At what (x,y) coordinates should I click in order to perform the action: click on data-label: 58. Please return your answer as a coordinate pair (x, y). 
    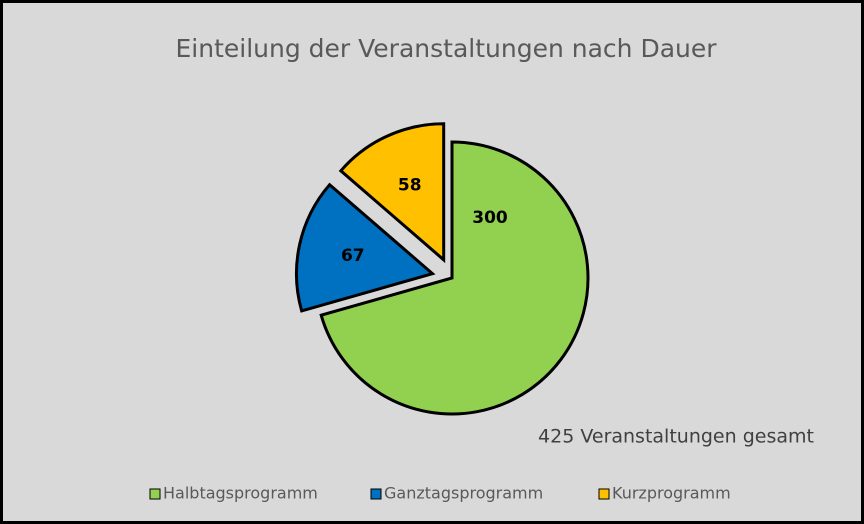
    Looking at the image, I should click on (410, 186).